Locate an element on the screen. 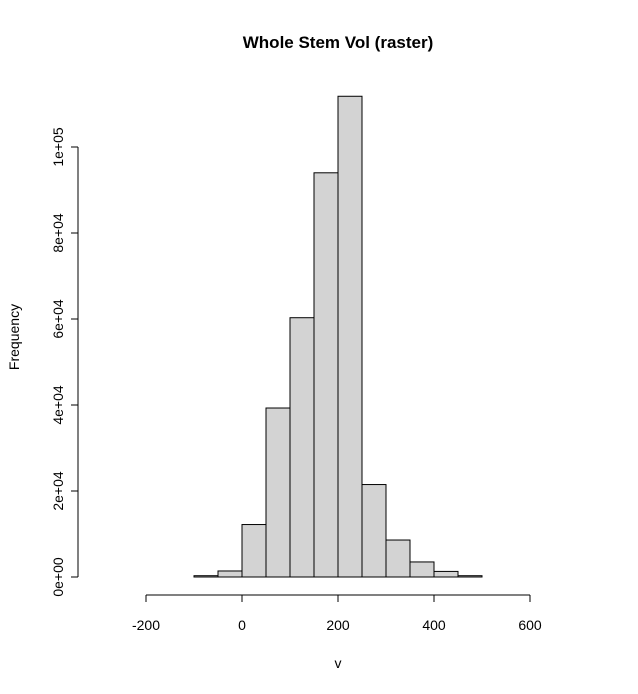 This screenshot has width=638, height=694. x-tick-label: 0 is located at coordinates (242, 625).